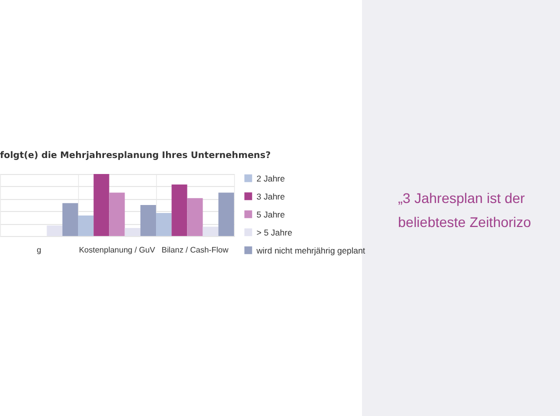  I want to click on legend-label: wird nicht mehrjährig geplant, so click(311, 250).